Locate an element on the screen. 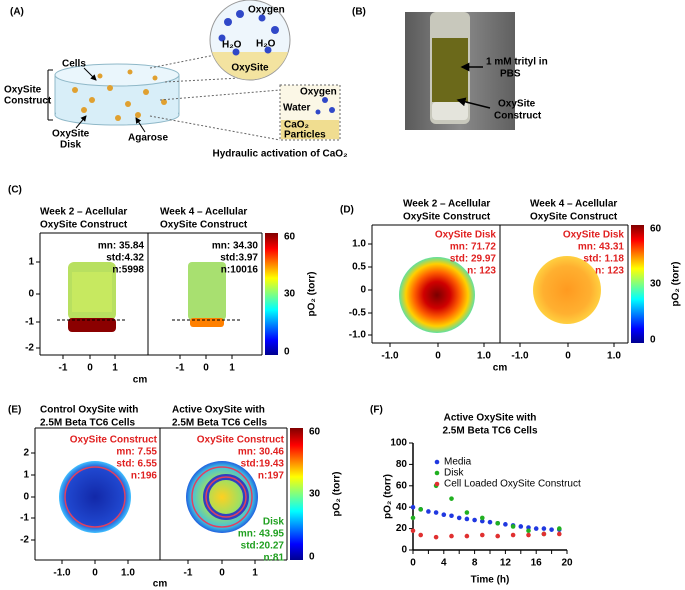  panel-b-photo is located at coordinates (460, 71).